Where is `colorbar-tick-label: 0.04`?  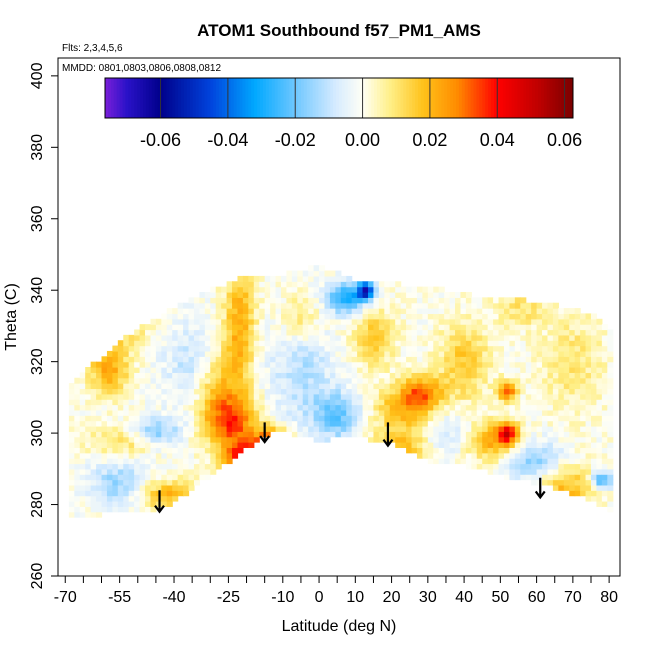 colorbar-tick-label: 0.04 is located at coordinates (497, 140).